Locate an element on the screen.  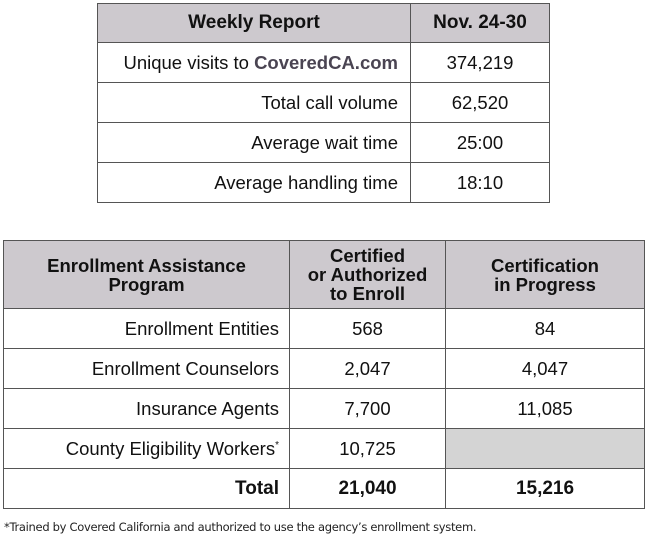
row-label: Enrollment Entities is located at coordinates (146, 328).